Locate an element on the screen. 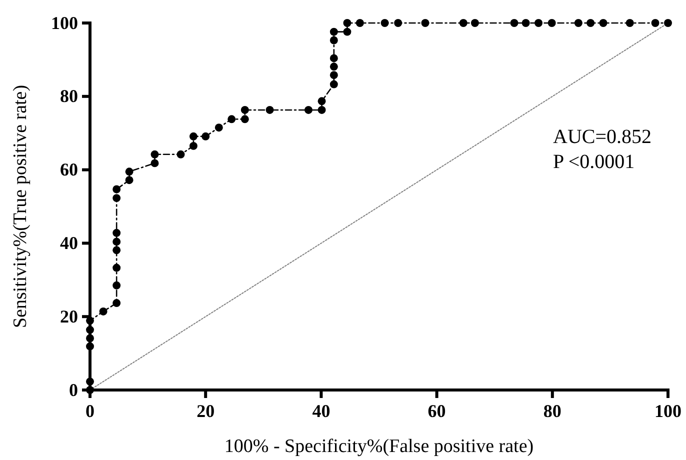 This screenshot has width=686, height=460. y-tick-label: 20 is located at coordinates (69, 316).